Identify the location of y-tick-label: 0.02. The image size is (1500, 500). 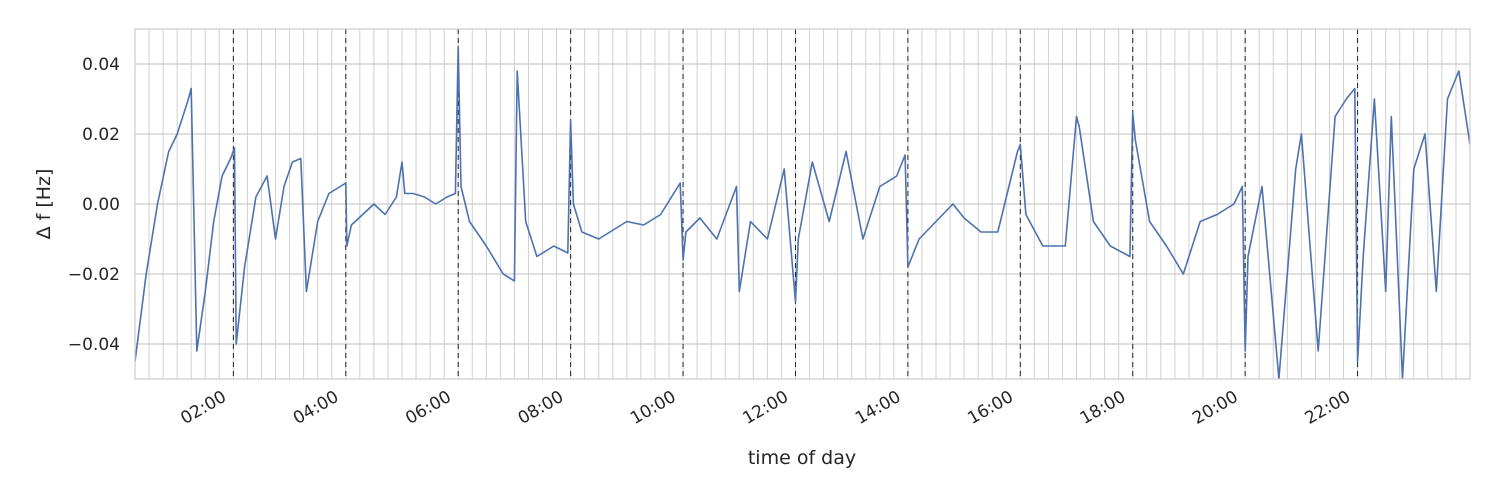
(101, 135).